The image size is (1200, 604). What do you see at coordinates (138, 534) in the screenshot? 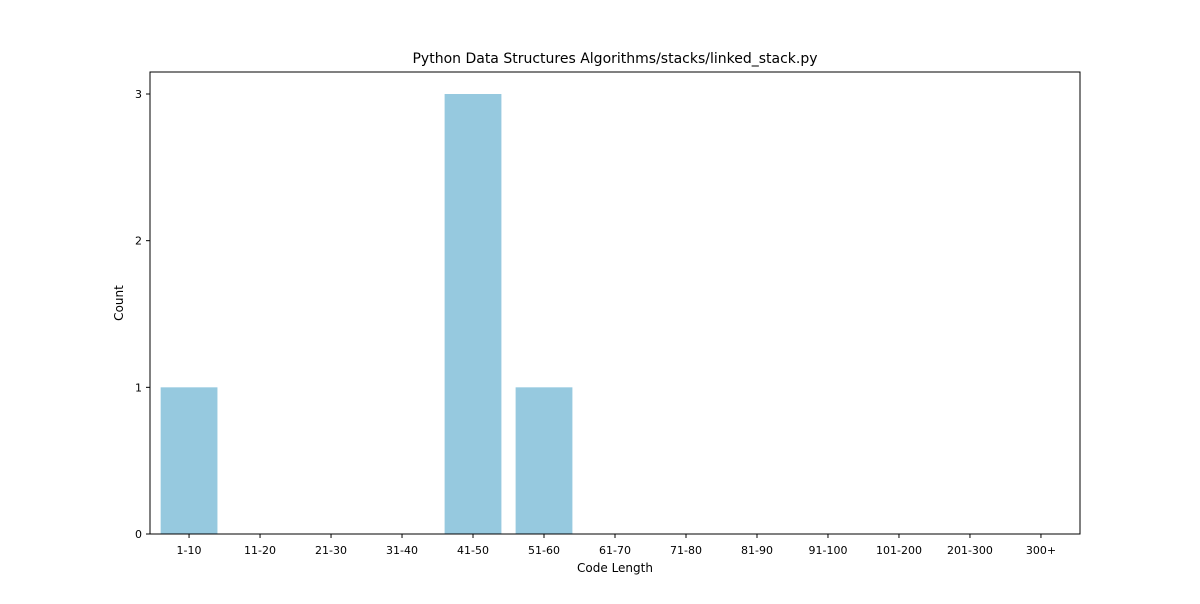
I see `y-tick-label: 0` at bounding box center [138, 534].